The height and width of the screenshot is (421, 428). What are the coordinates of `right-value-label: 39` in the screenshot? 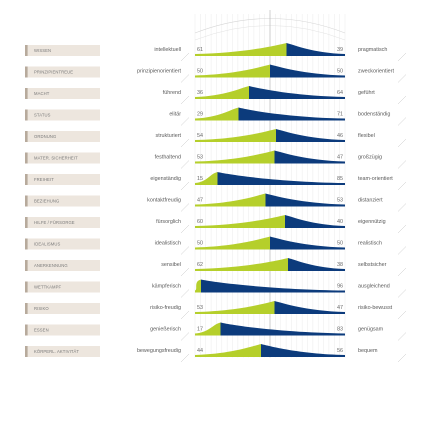 It's located at (340, 50).